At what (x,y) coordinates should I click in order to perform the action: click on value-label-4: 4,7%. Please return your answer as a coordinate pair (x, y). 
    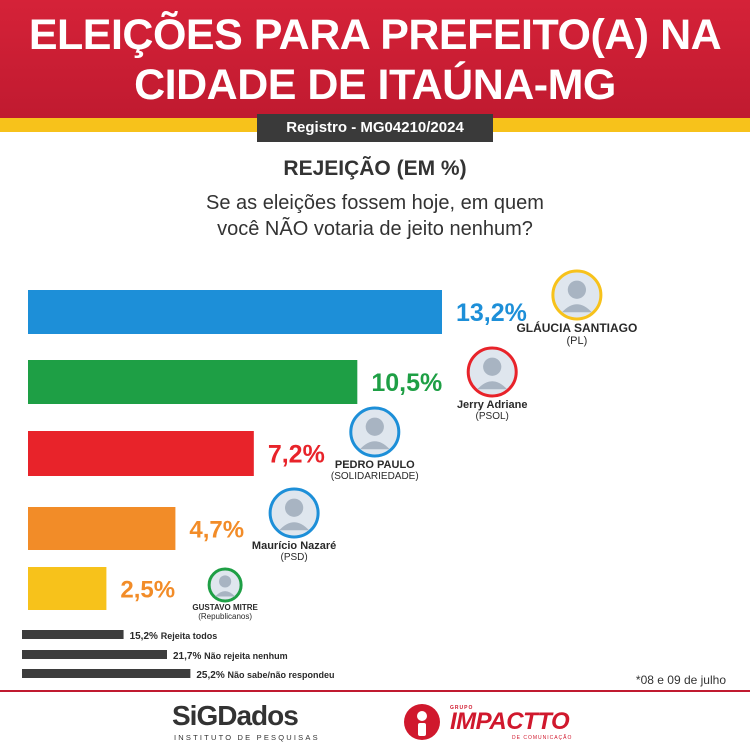
    Looking at the image, I should click on (216, 530).